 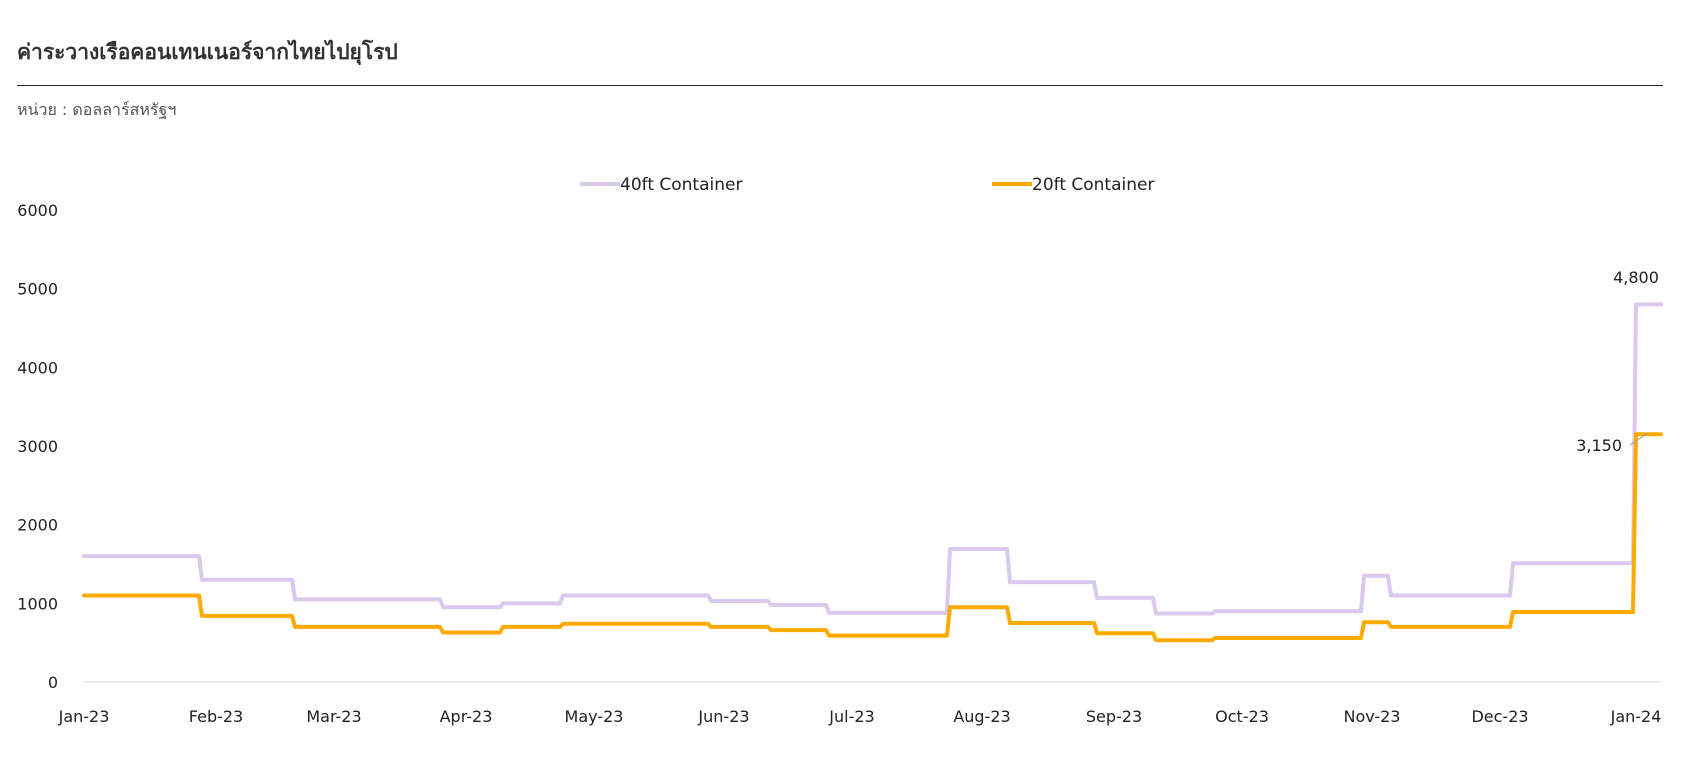 What do you see at coordinates (723, 716) in the screenshot?
I see `x-tick-label: Jun-23` at bounding box center [723, 716].